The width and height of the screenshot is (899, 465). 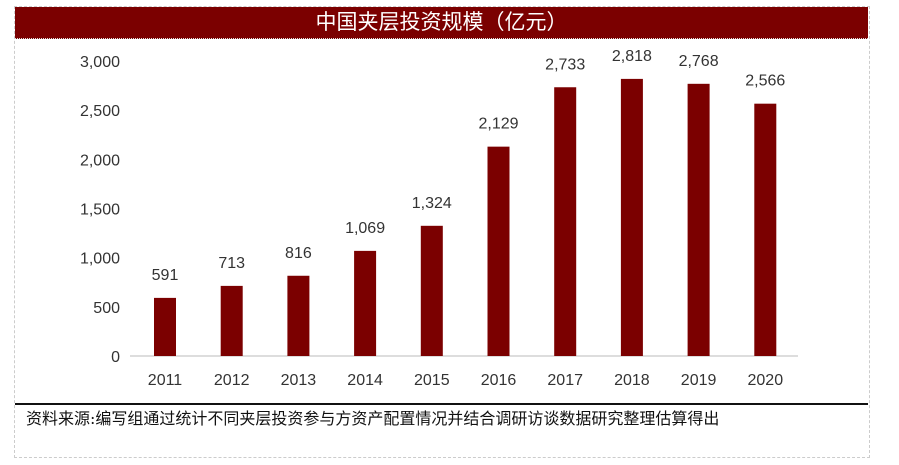 I want to click on data-label: 1,069, so click(x=365, y=228).